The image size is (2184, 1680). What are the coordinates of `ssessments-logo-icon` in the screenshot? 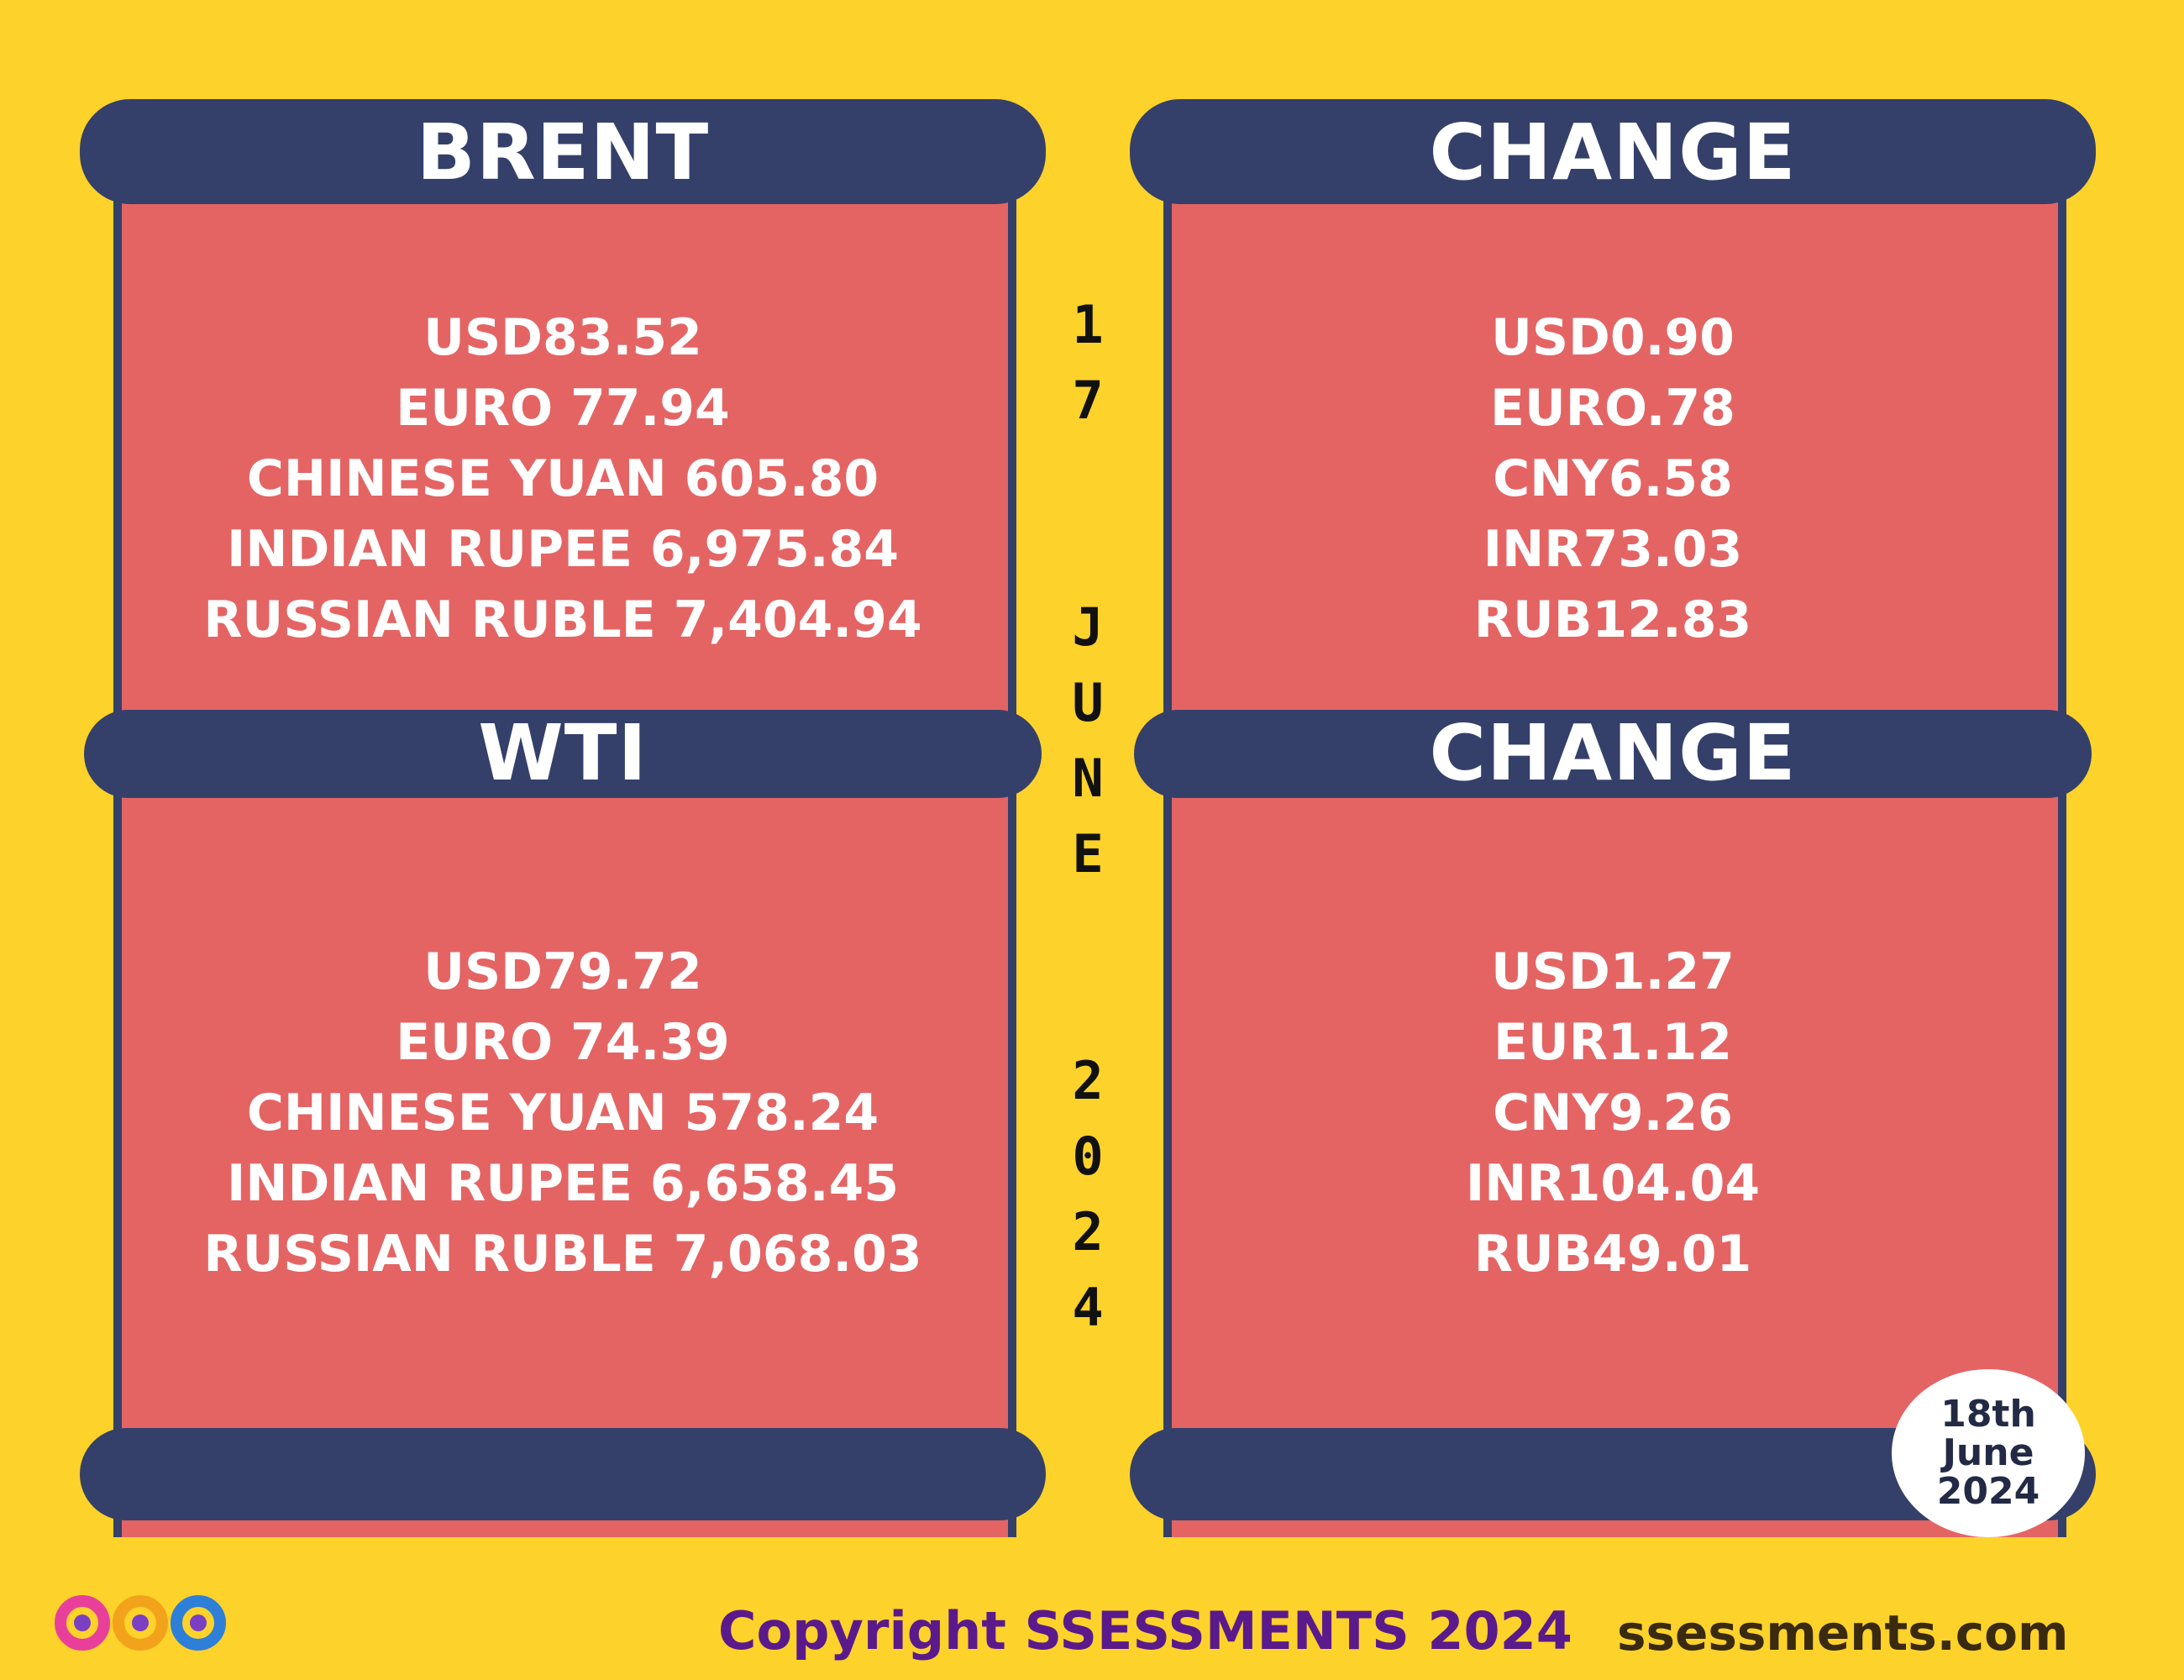 It's located at (140, 1623).